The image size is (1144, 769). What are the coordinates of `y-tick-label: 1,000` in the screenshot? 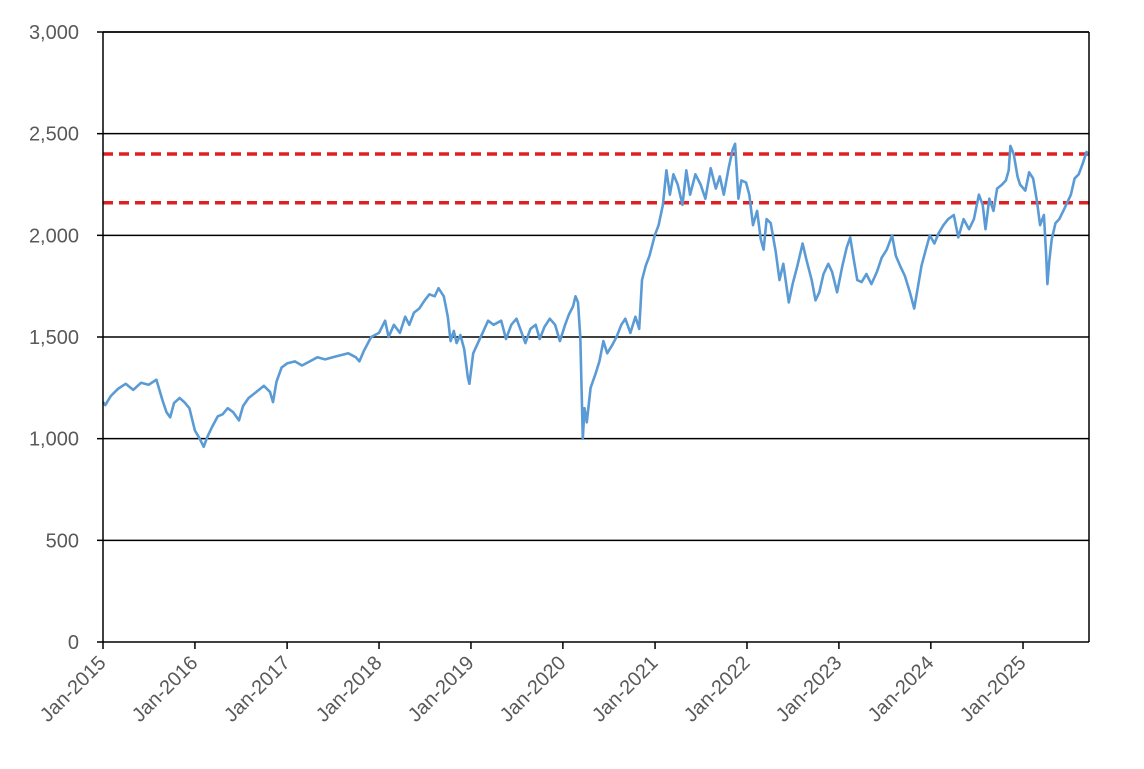 It's located at (54, 440).